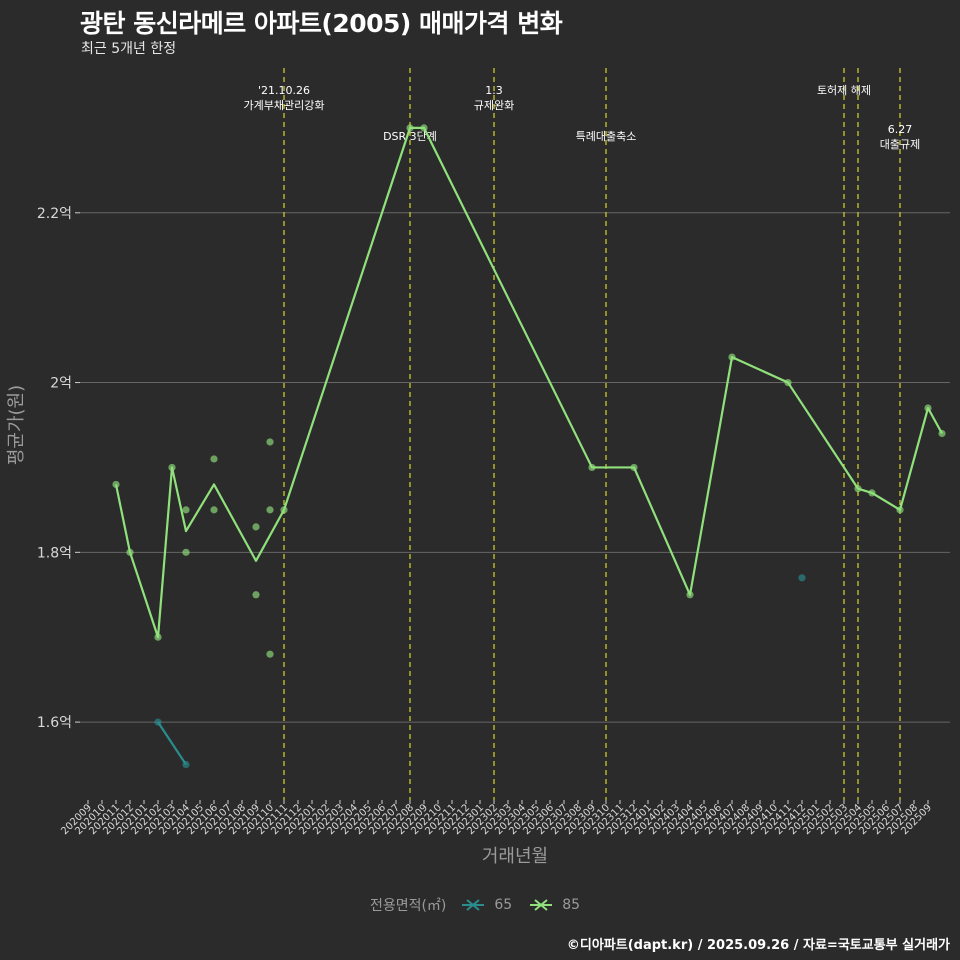 The image size is (960, 960). What do you see at coordinates (900, 144) in the screenshot?
I see `event-label: 대출규제` at bounding box center [900, 144].